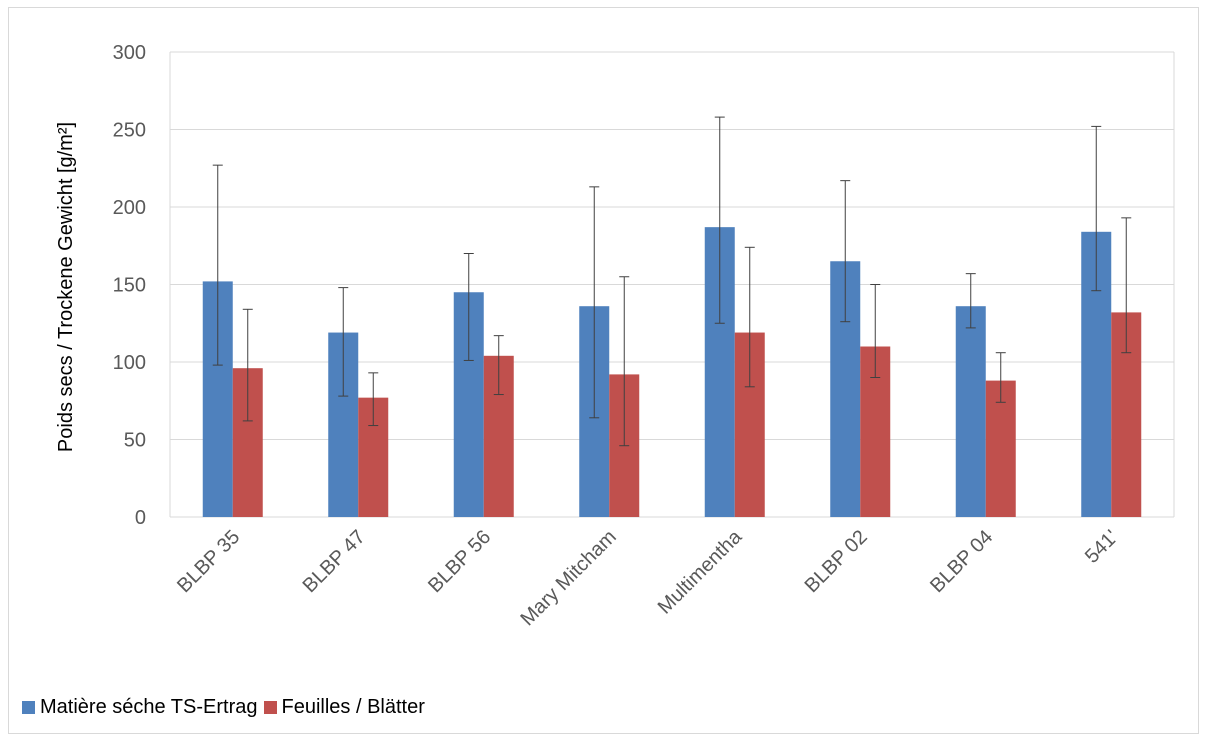  I want to click on category-label: Multimentha, so click(700, 571).